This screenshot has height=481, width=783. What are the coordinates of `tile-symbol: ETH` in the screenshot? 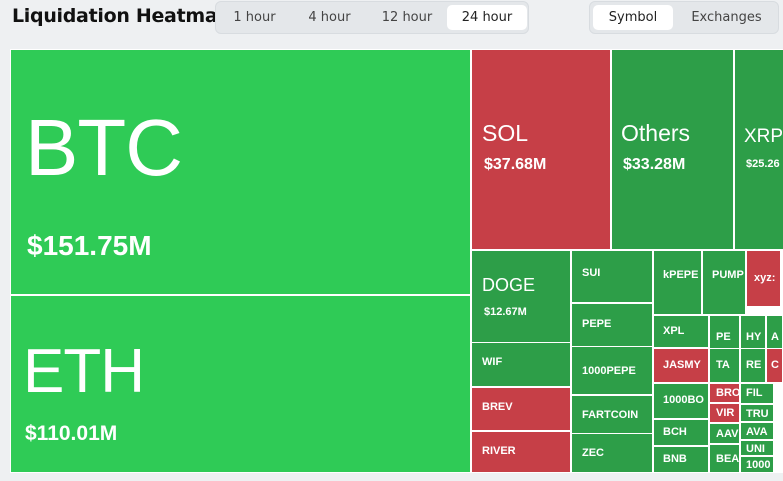 It's located at (84, 371).